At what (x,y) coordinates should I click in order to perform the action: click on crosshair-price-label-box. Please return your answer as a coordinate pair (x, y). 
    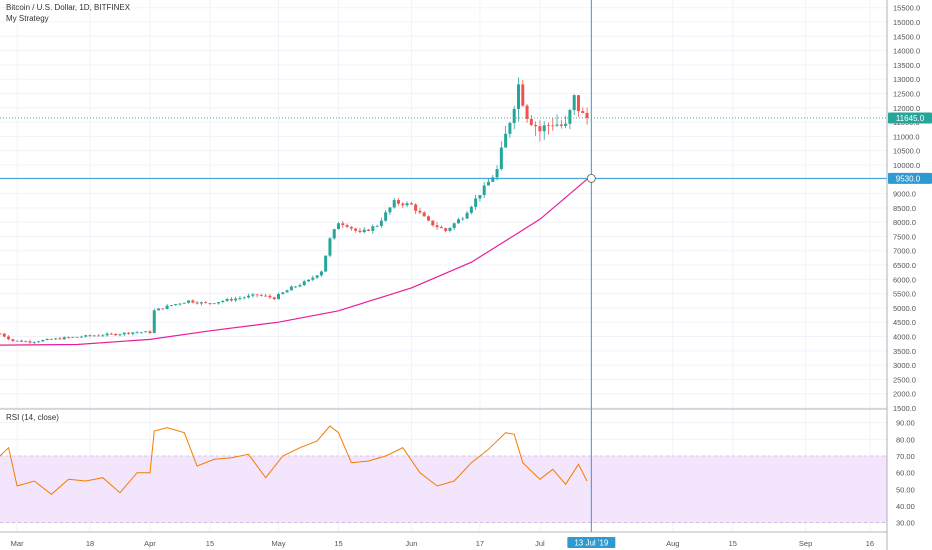
    Looking at the image, I should click on (910, 178).